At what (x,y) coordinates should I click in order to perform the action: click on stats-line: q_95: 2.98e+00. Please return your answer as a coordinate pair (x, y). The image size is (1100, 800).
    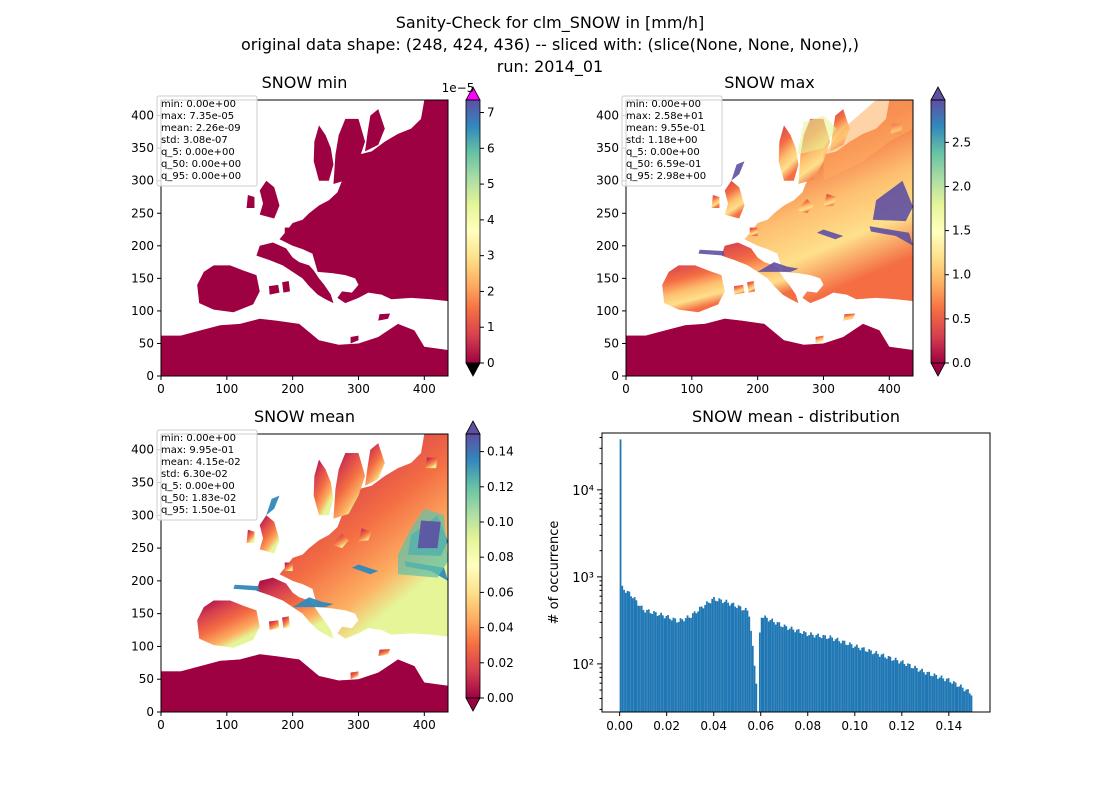
    Looking at the image, I should click on (666, 176).